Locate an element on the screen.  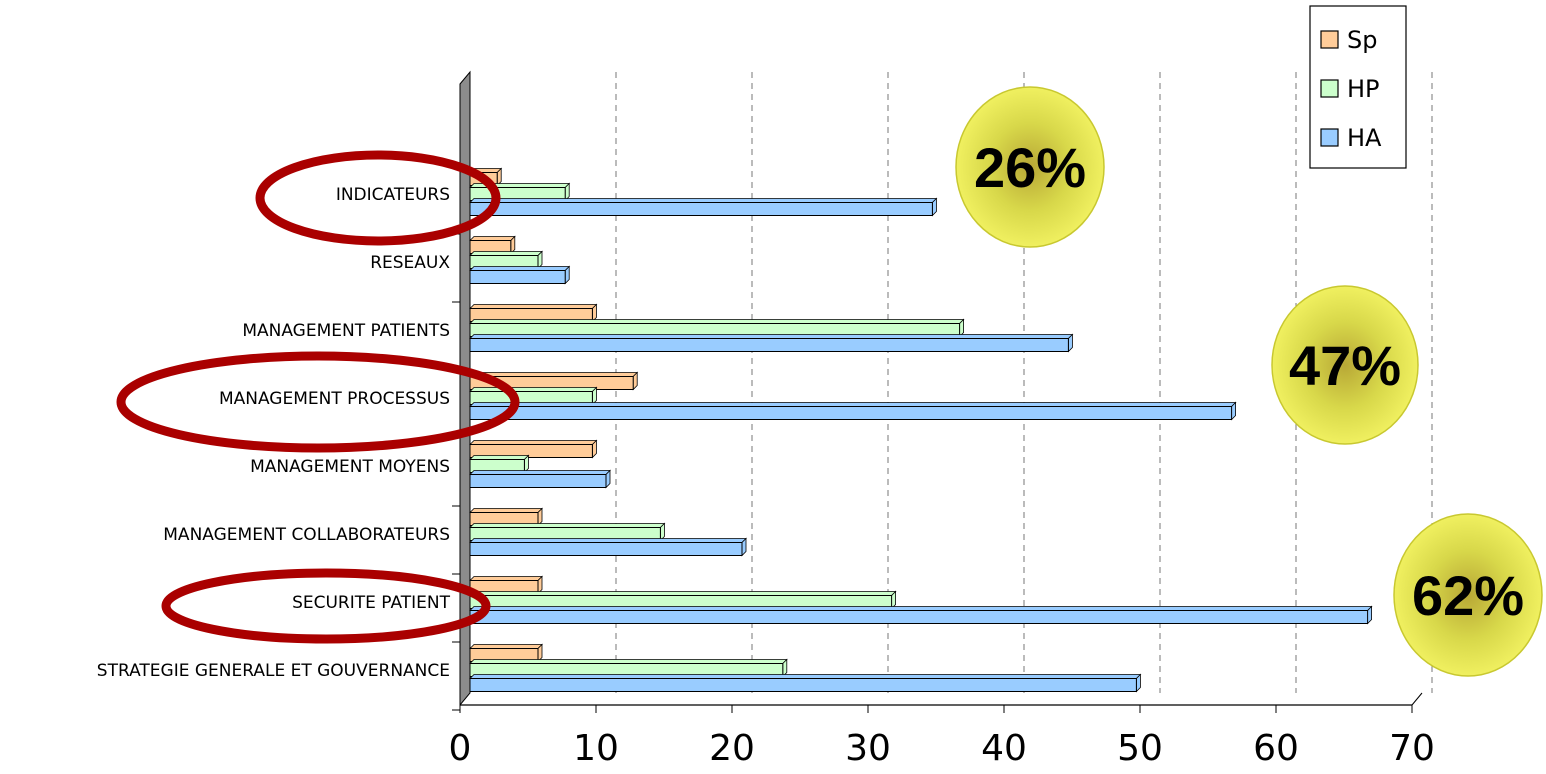
badge-securite-patient: 62% is located at coordinates (1468, 595).